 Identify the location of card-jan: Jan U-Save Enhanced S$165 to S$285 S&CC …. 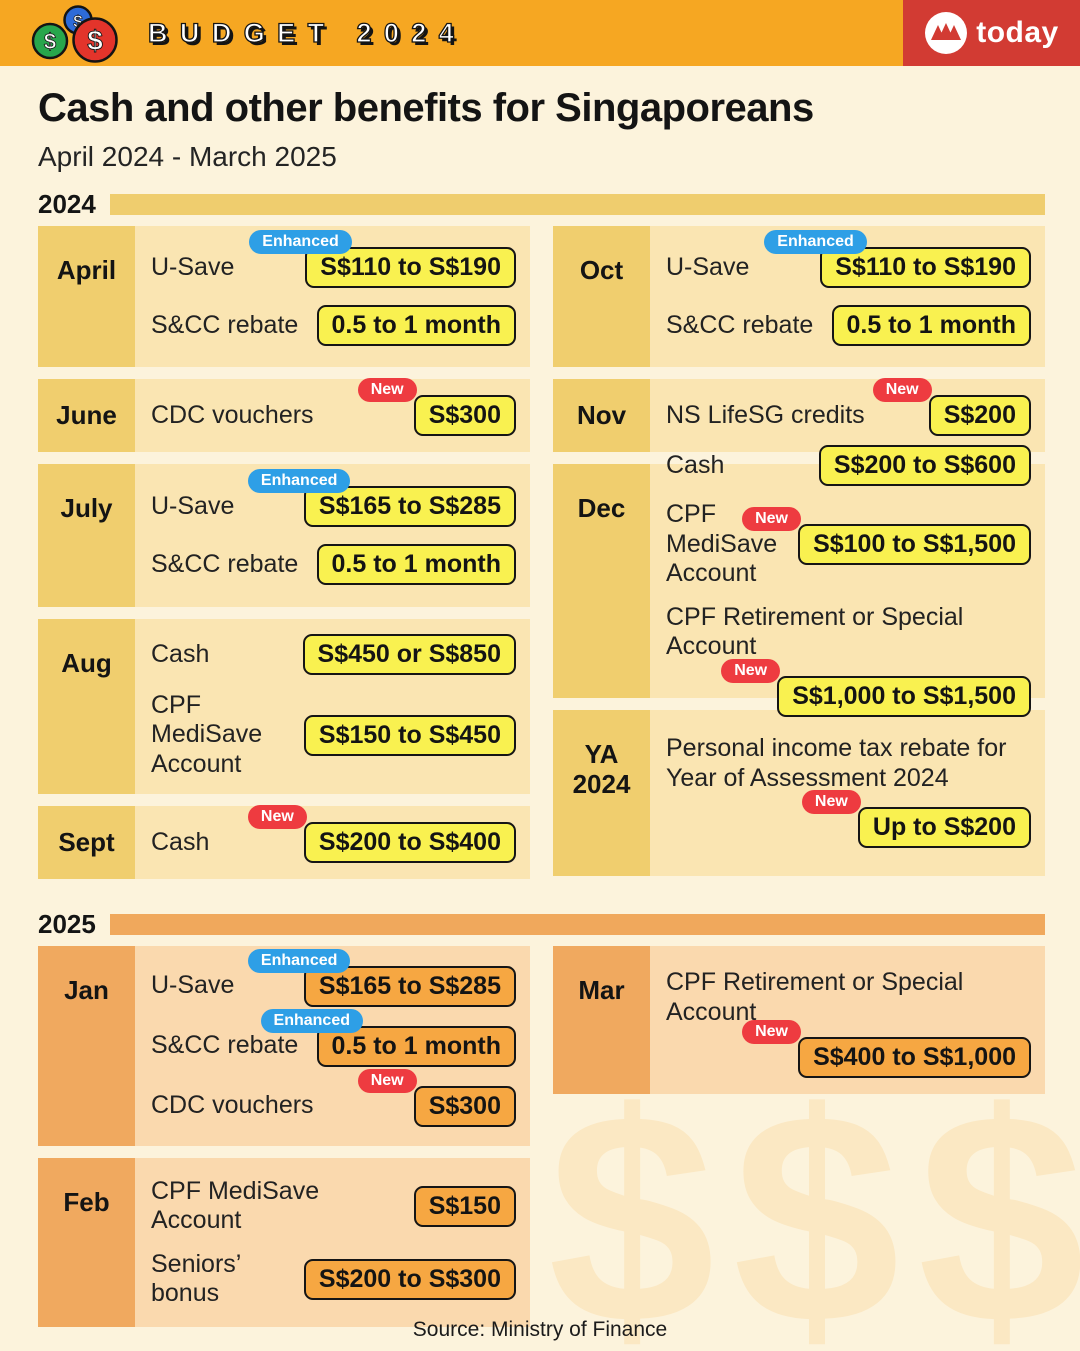
(284, 1046).